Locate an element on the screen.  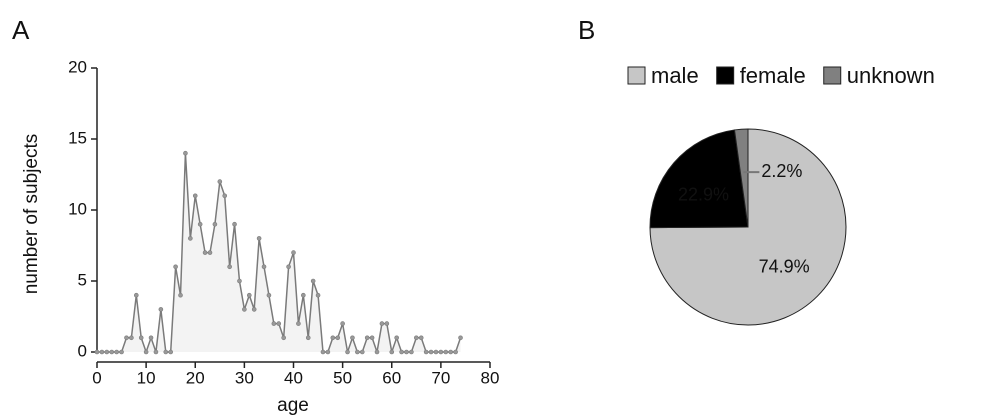
y-axis-label: number of subjects is located at coordinates (31, 214).